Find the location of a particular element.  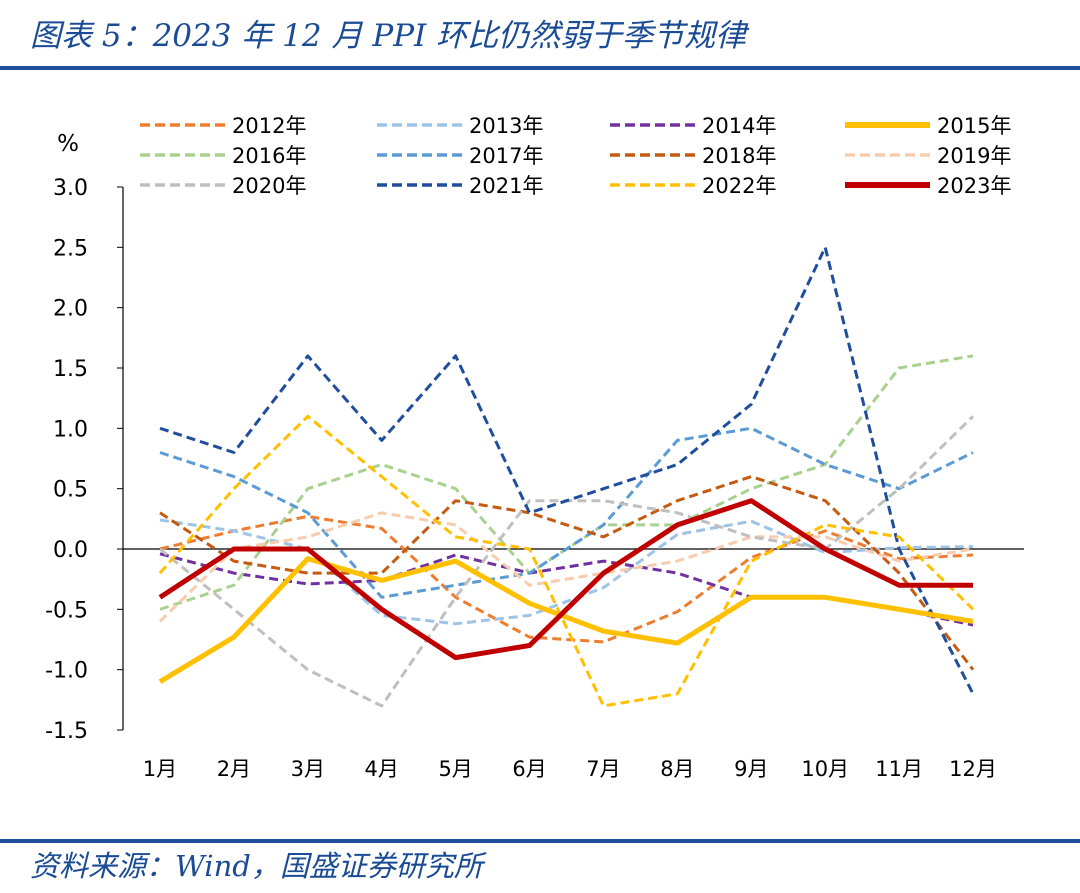

legend-label: 2022年 is located at coordinates (739, 186).